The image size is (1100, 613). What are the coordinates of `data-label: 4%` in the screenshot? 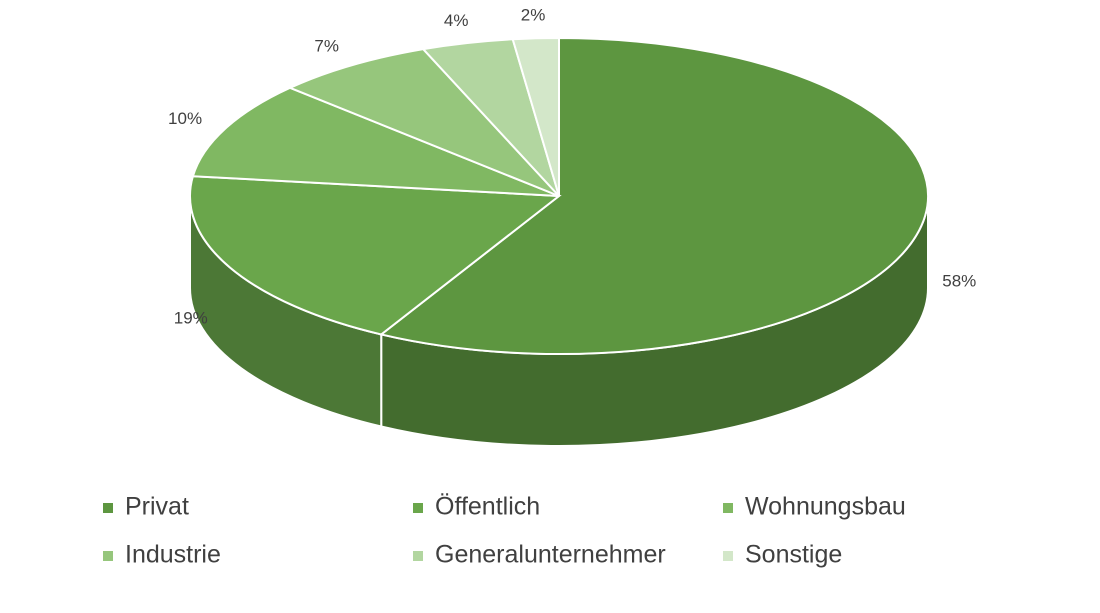 It's located at (456, 20).